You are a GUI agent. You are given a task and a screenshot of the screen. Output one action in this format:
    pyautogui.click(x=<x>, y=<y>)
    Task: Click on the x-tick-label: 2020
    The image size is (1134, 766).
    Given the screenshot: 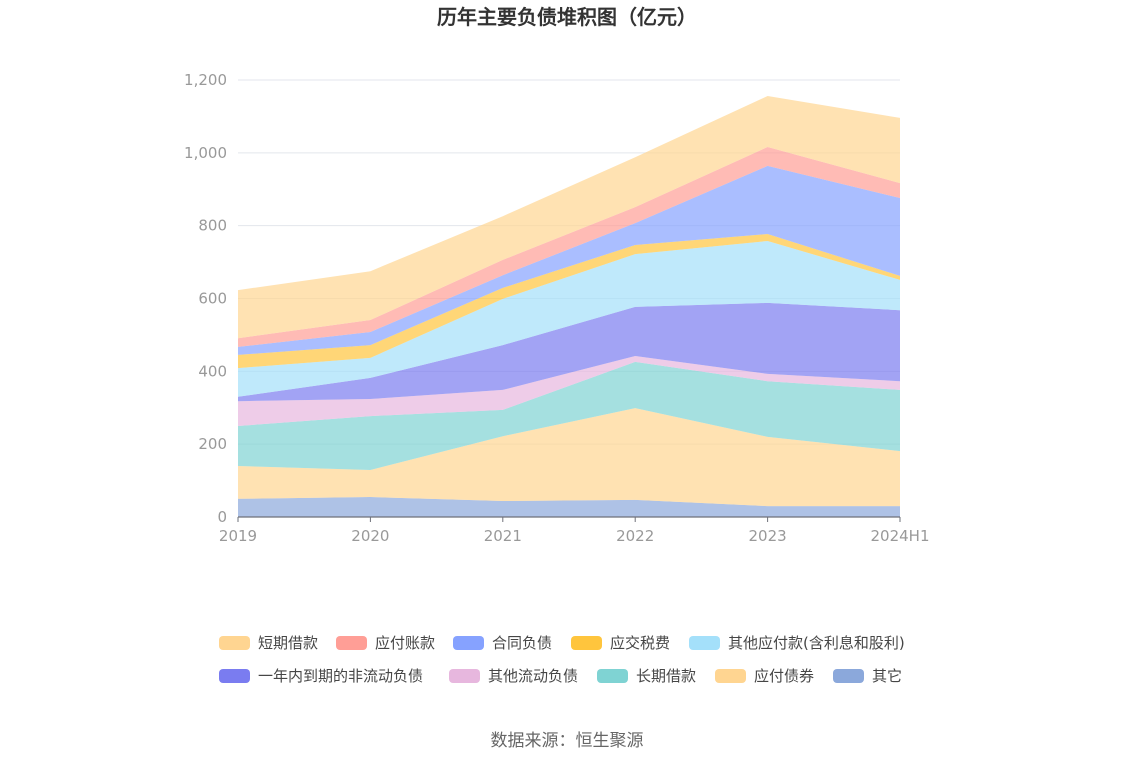 What is the action you would take?
    pyautogui.click(x=370, y=536)
    